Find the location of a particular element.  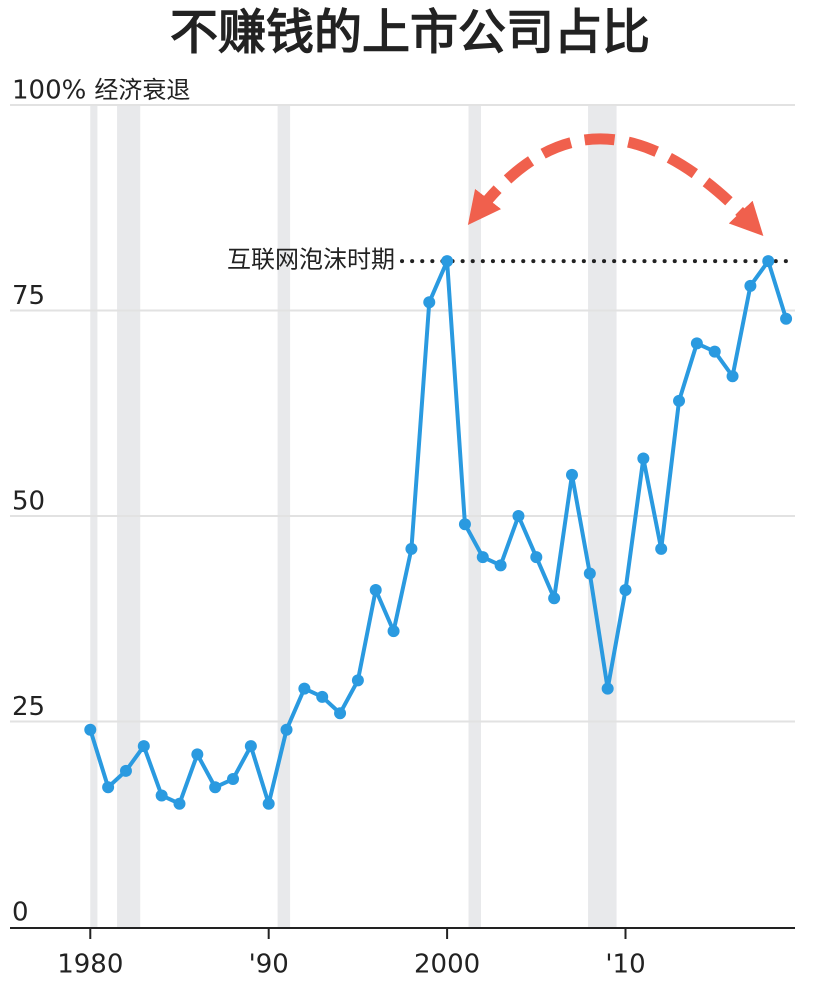

y-tick-label: 50 is located at coordinates (28, 502).